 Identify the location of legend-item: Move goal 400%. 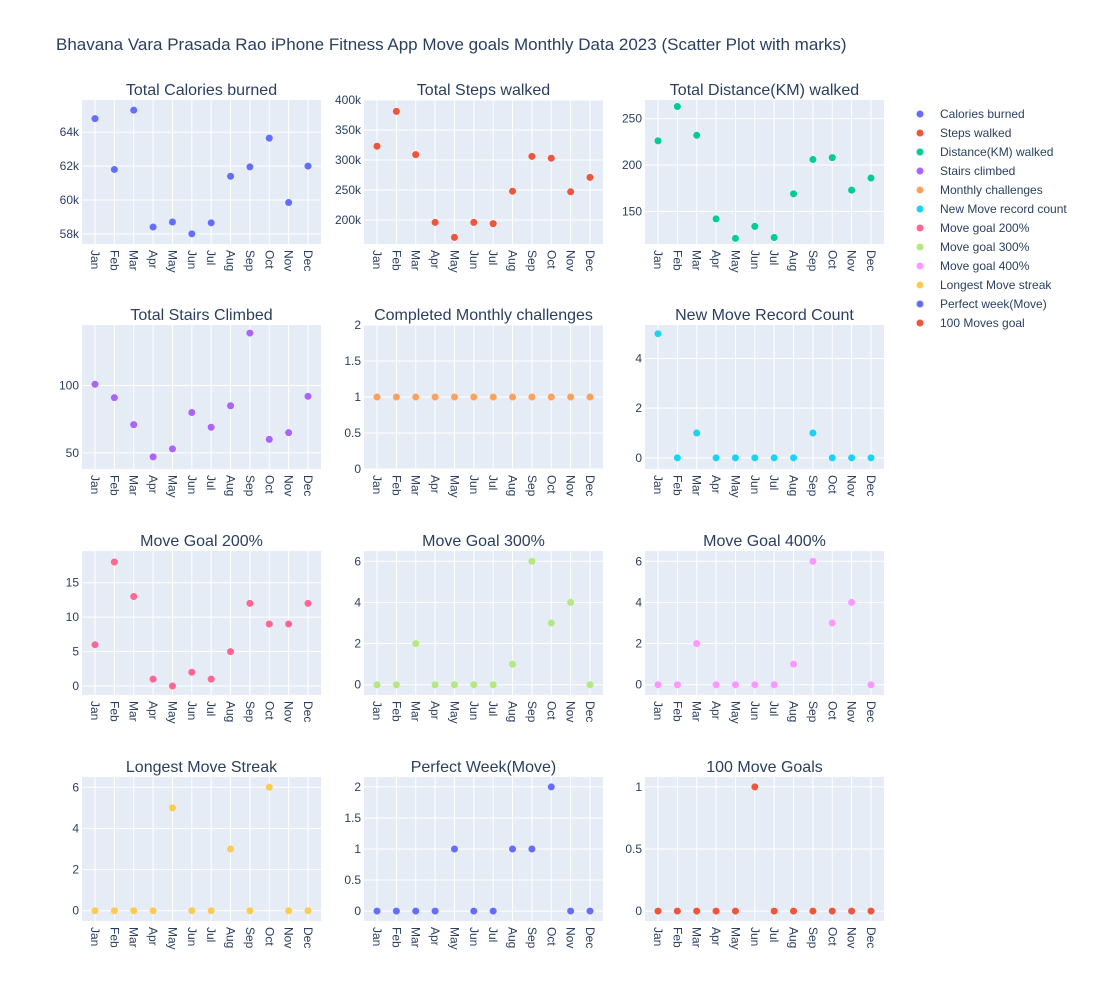
(973, 266).